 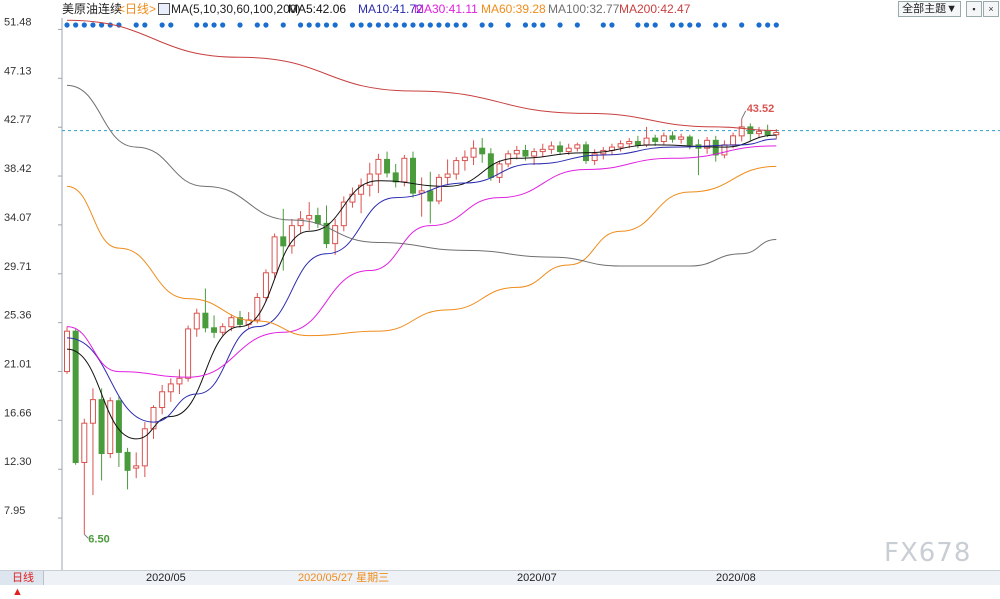 I want to click on watermark-logo: FX678, so click(x=928, y=553).